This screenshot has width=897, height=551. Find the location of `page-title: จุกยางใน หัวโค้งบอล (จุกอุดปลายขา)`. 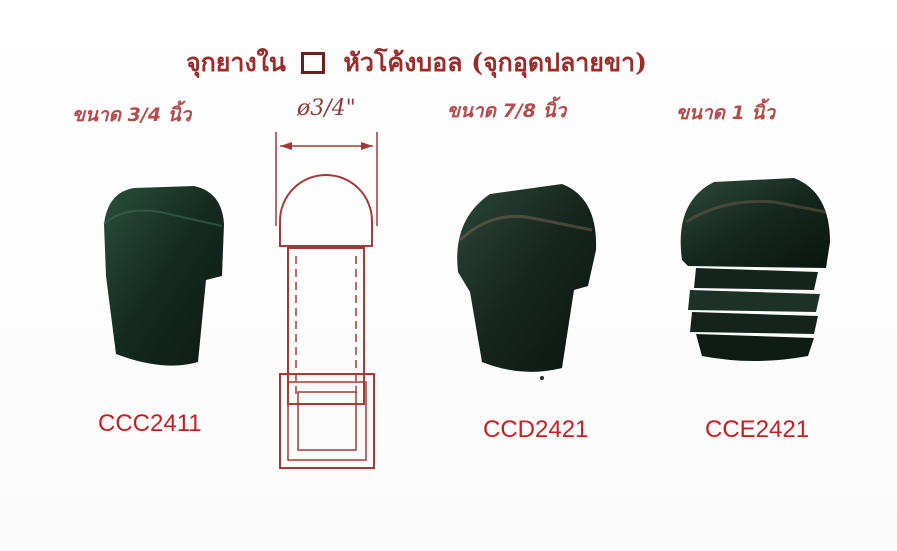

page-title: จุกยางใน หัวโค้งบอล (จุกอุดปลายขา) is located at coordinates (416, 63).